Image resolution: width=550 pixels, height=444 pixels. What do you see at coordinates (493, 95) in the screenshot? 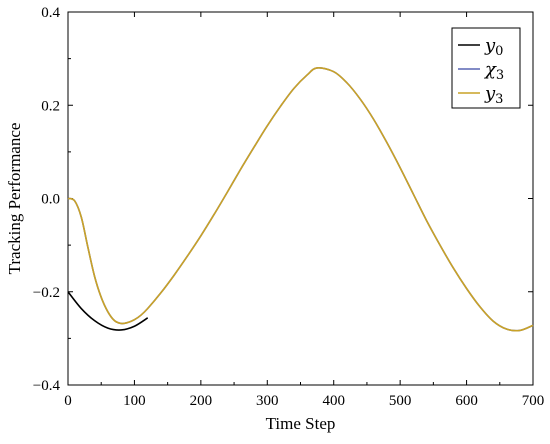
I see `legend-label: y3` at bounding box center [493, 95].